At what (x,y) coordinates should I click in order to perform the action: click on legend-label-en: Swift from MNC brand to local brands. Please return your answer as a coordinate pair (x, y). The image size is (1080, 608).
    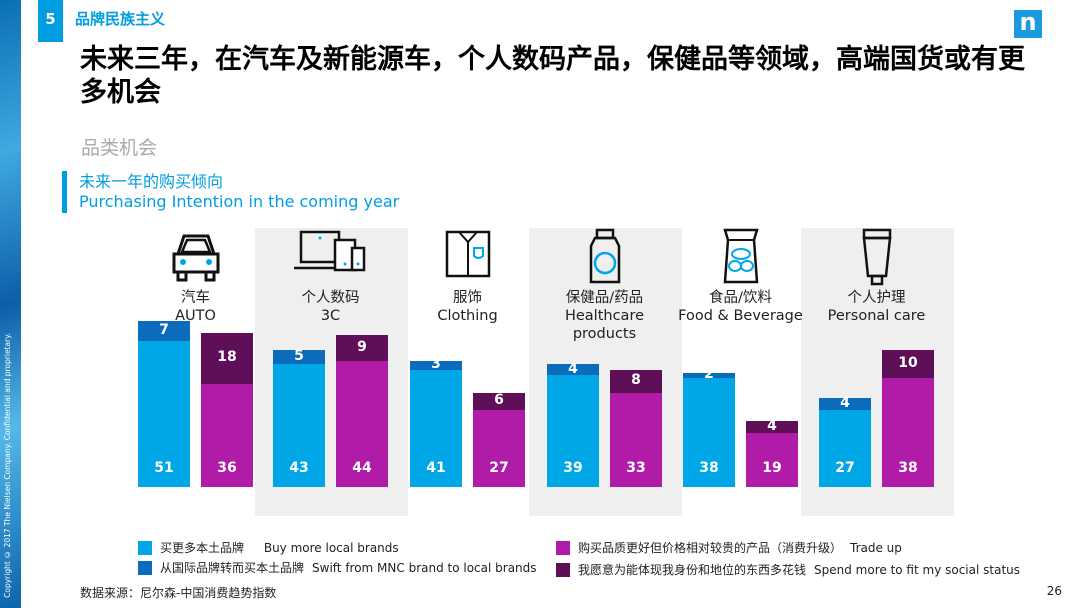
    Looking at the image, I should click on (424, 567).